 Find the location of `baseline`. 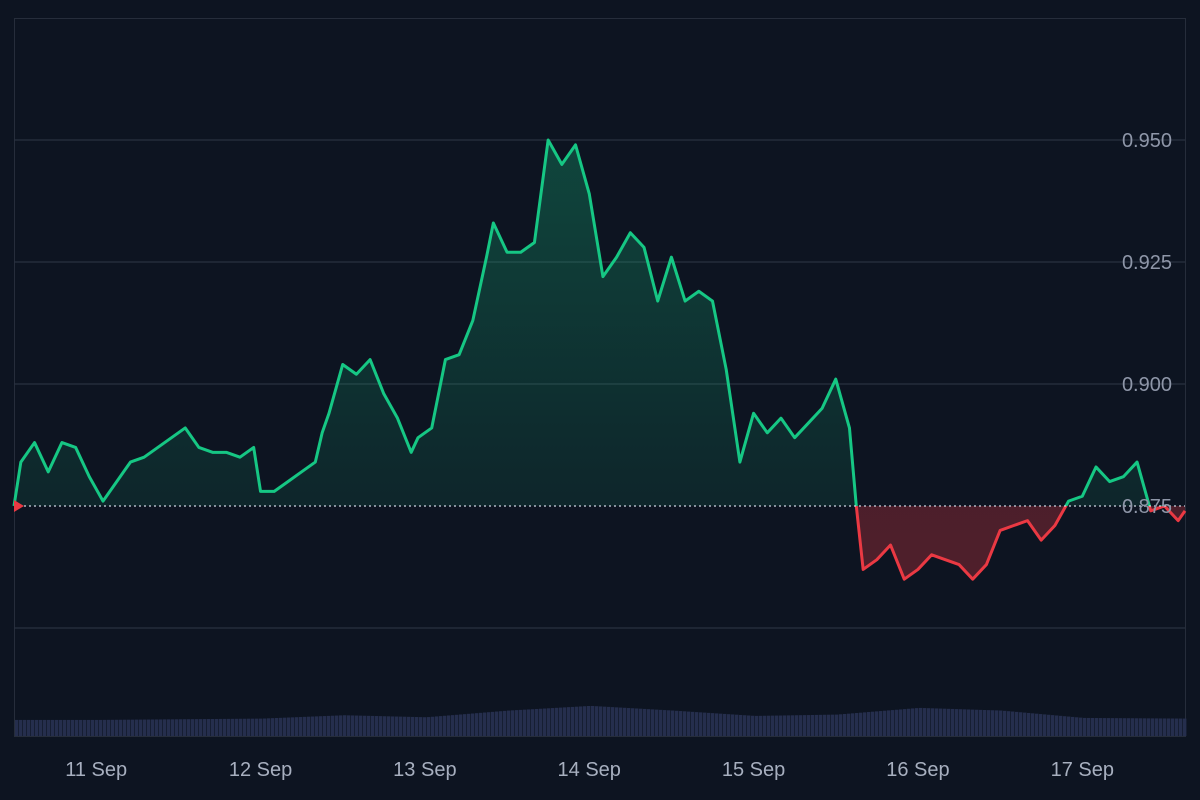

baseline is located at coordinates (599, 506).